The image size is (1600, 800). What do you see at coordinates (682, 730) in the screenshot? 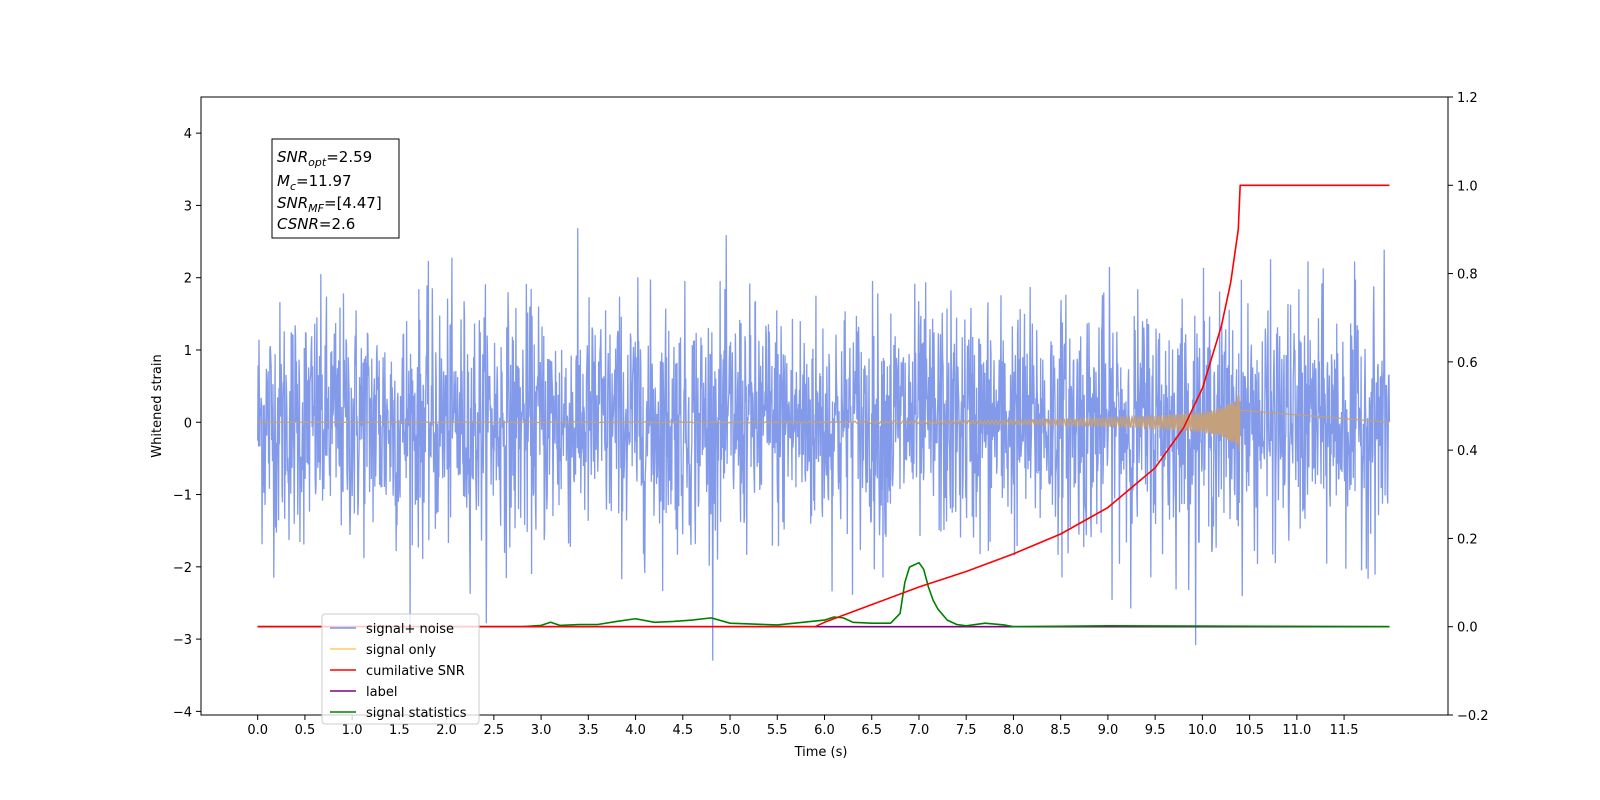
I see `x-tick-label: 4.5` at bounding box center [682, 730].